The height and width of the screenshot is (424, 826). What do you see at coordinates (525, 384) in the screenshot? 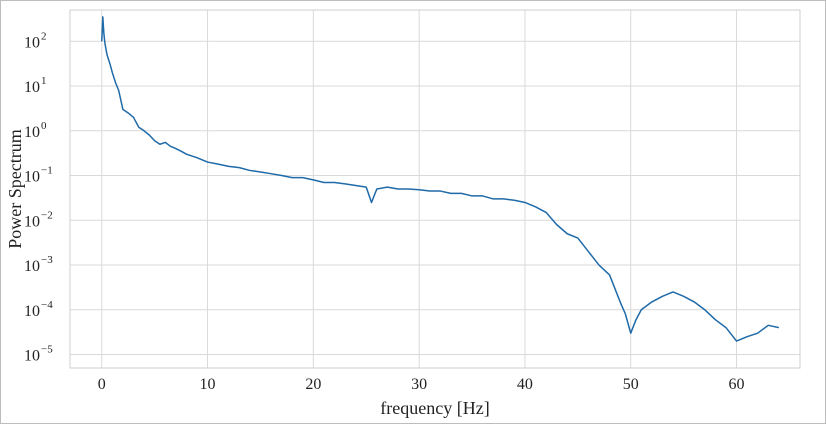
I see `x-tick-label: 40` at bounding box center [525, 384].